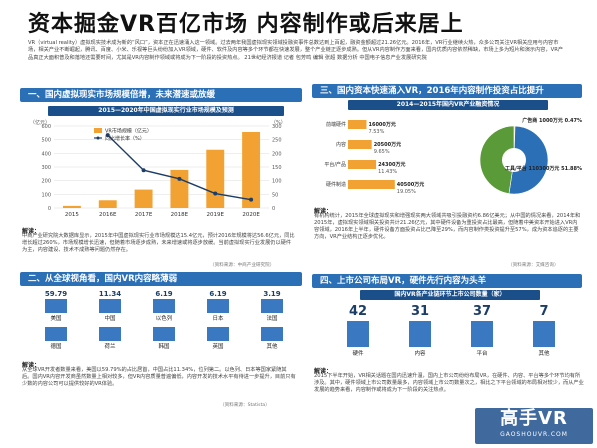 This screenshot has width=597, height=448. I want to click on company-count-label: 硬件, so click(358, 354).